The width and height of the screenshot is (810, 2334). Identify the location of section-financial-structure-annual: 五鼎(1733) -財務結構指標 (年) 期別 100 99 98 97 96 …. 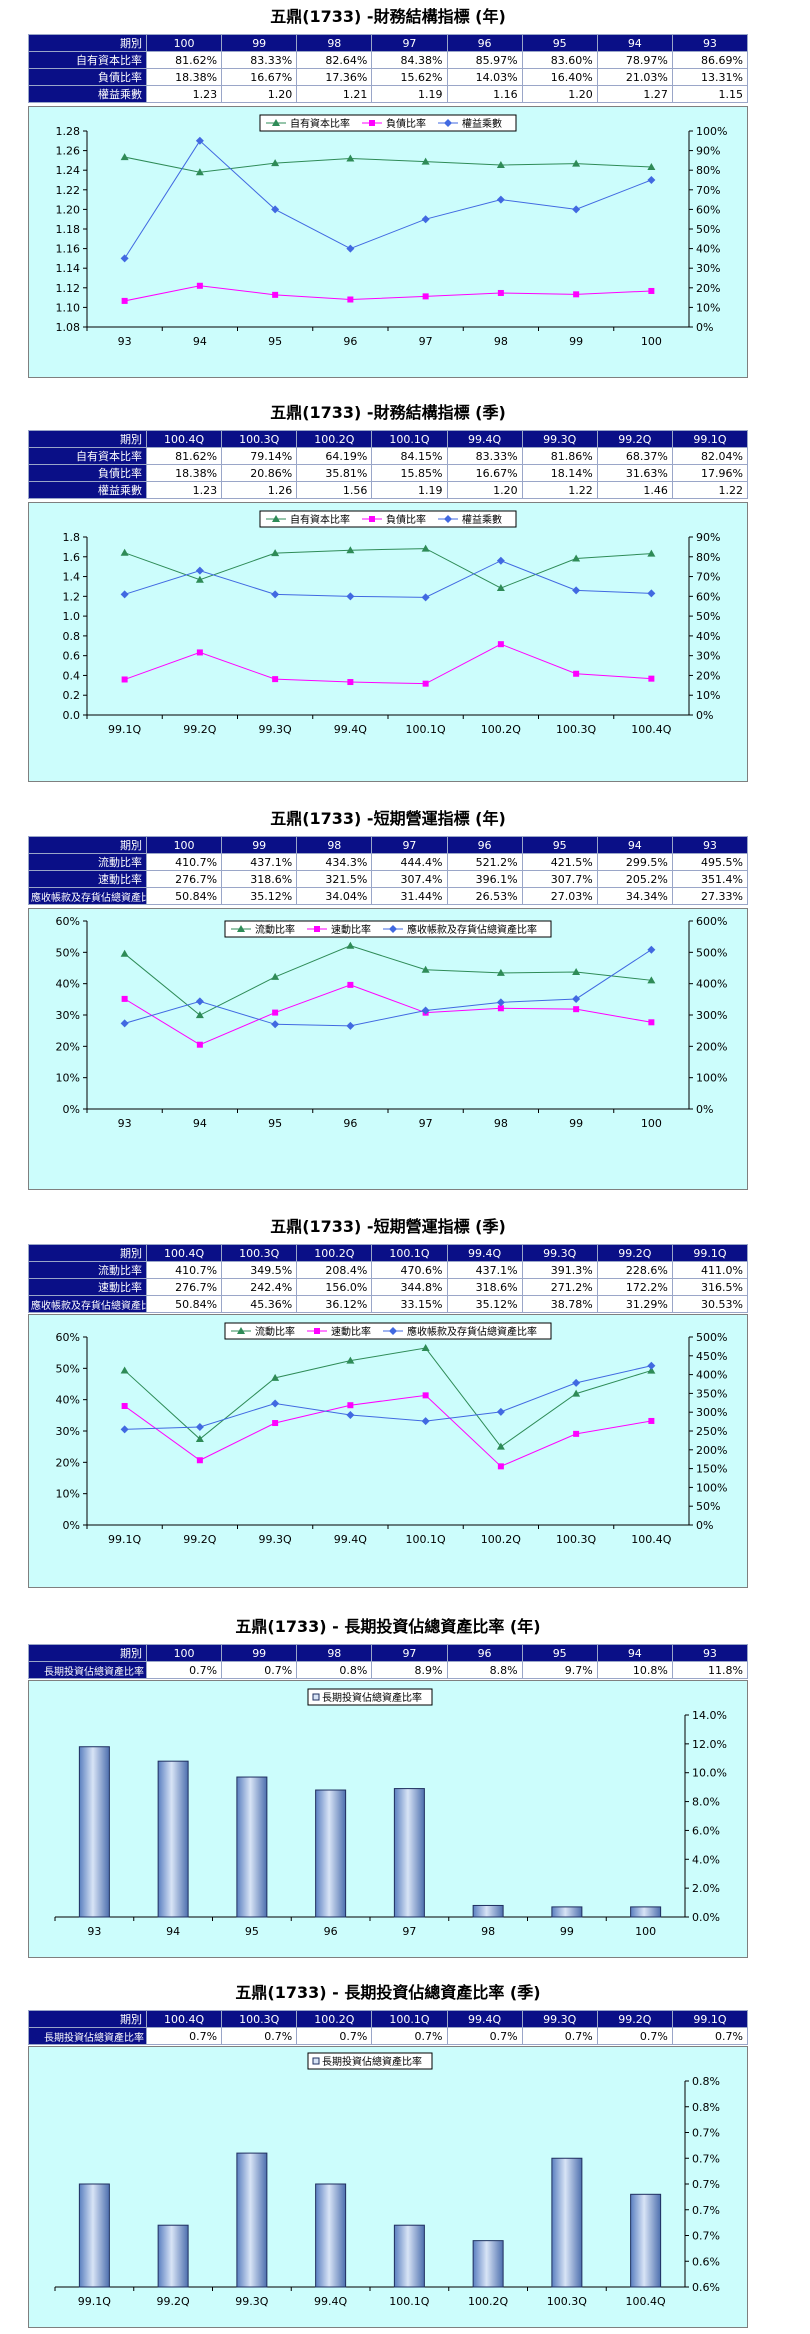
(388, 192).